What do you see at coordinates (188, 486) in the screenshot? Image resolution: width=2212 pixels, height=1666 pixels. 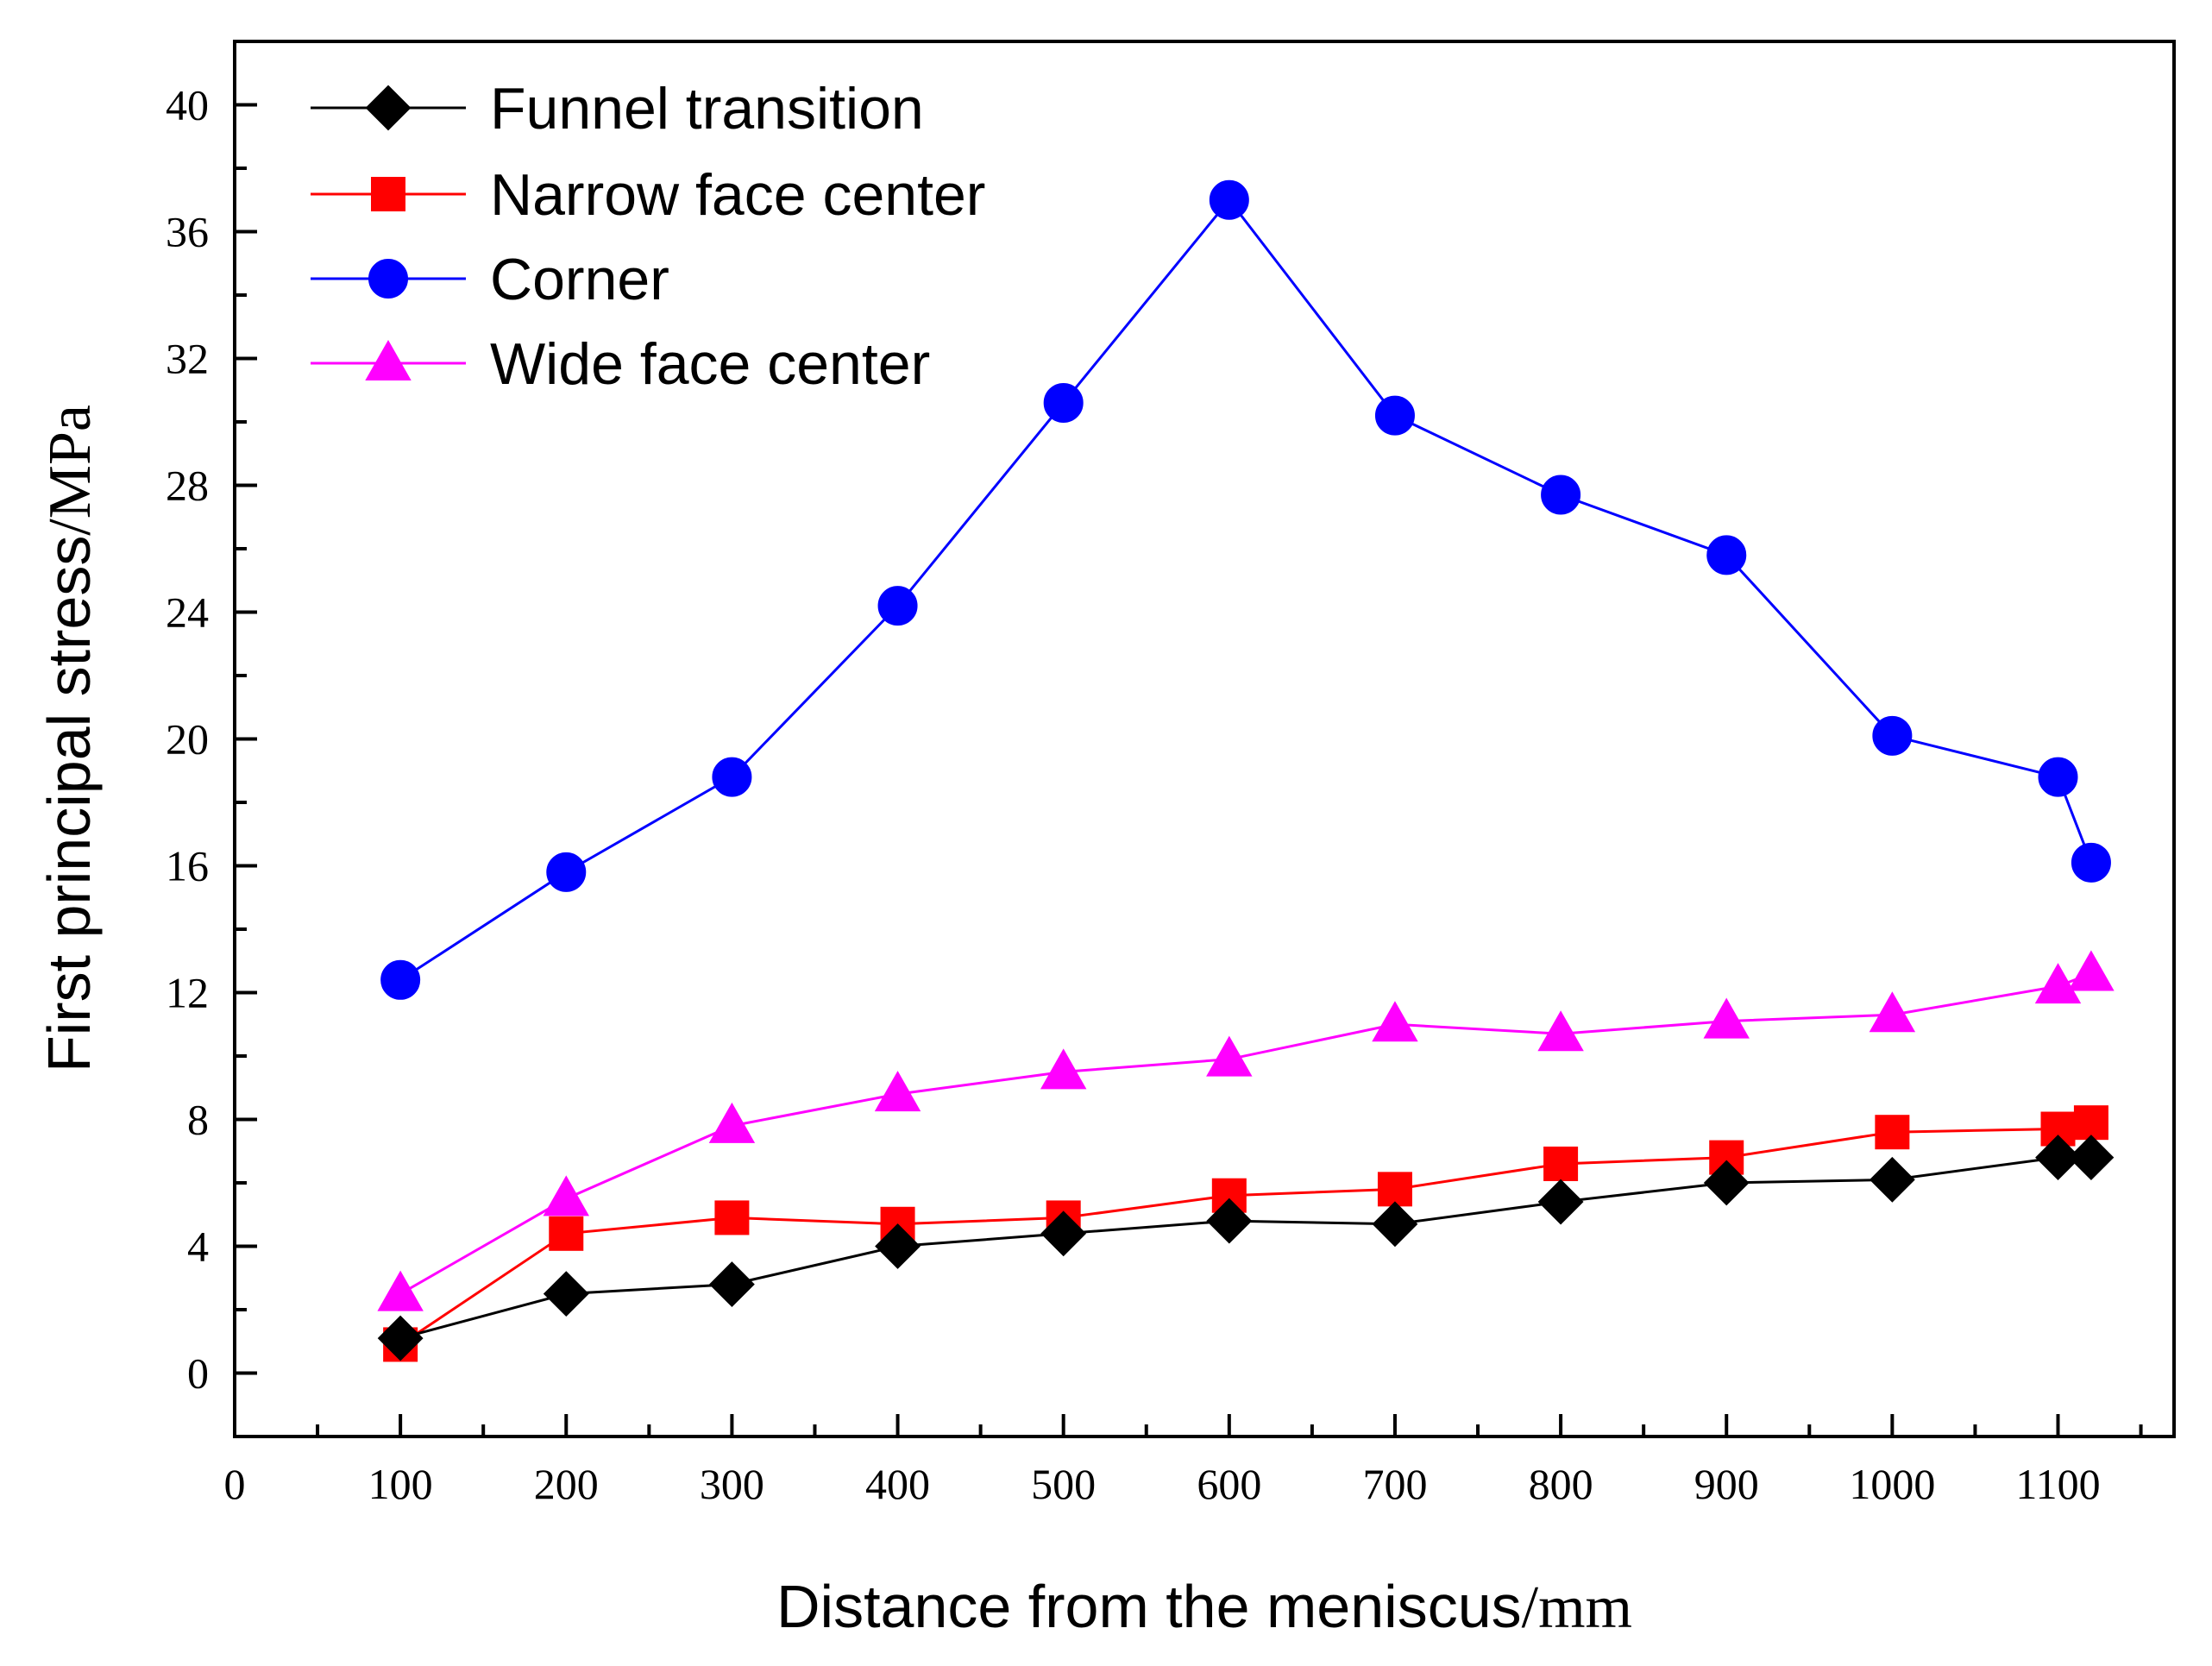 I see `y-tick-label: 28` at bounding box center [188, 486].